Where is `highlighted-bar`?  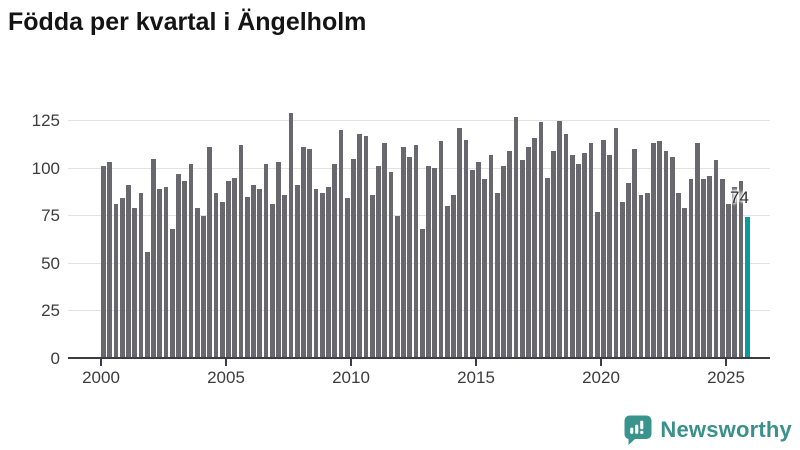
highlighted-bar is located at coordinates (747, 287).